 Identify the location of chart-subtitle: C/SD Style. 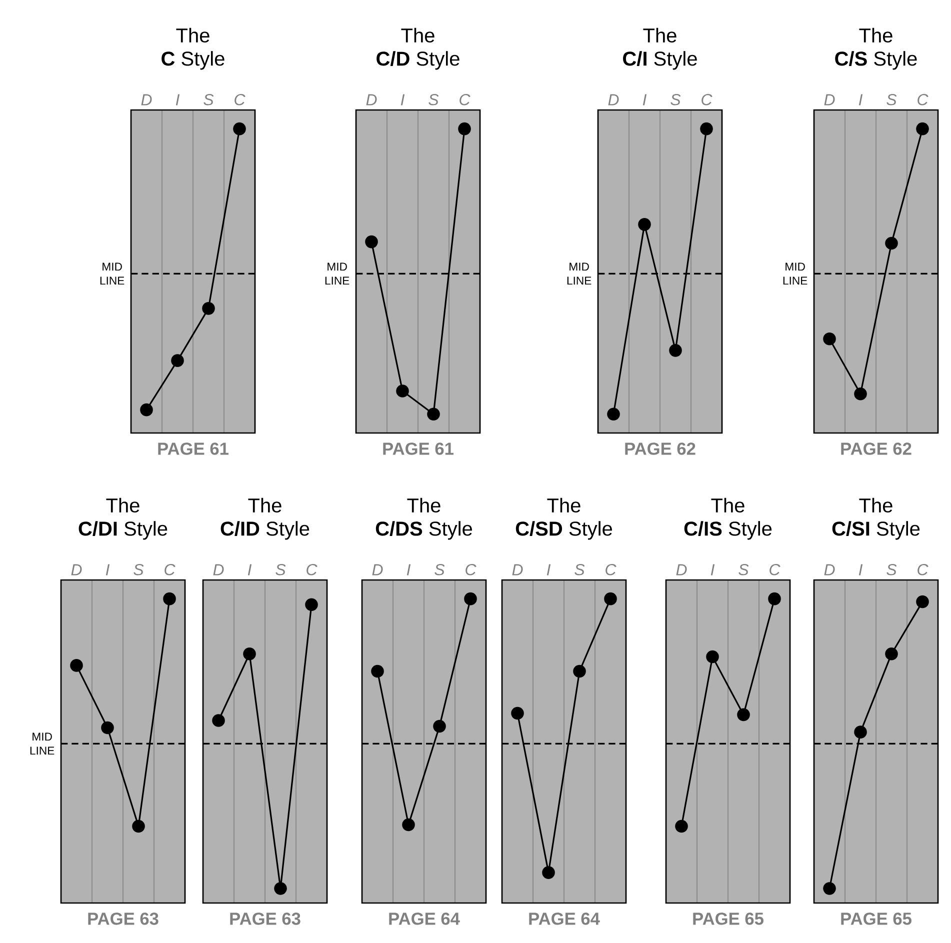
(564, 530).